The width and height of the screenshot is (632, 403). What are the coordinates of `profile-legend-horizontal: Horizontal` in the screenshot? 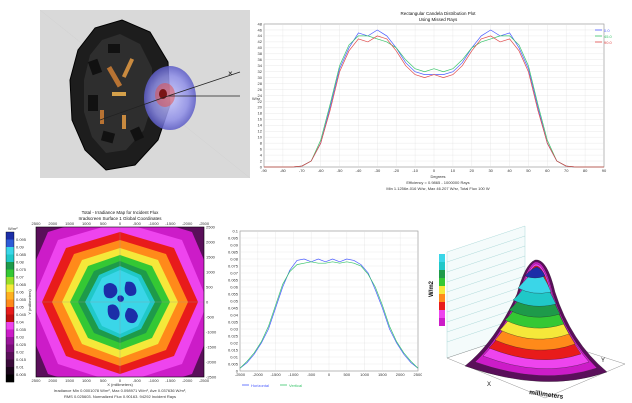 It's located at (260, 385).